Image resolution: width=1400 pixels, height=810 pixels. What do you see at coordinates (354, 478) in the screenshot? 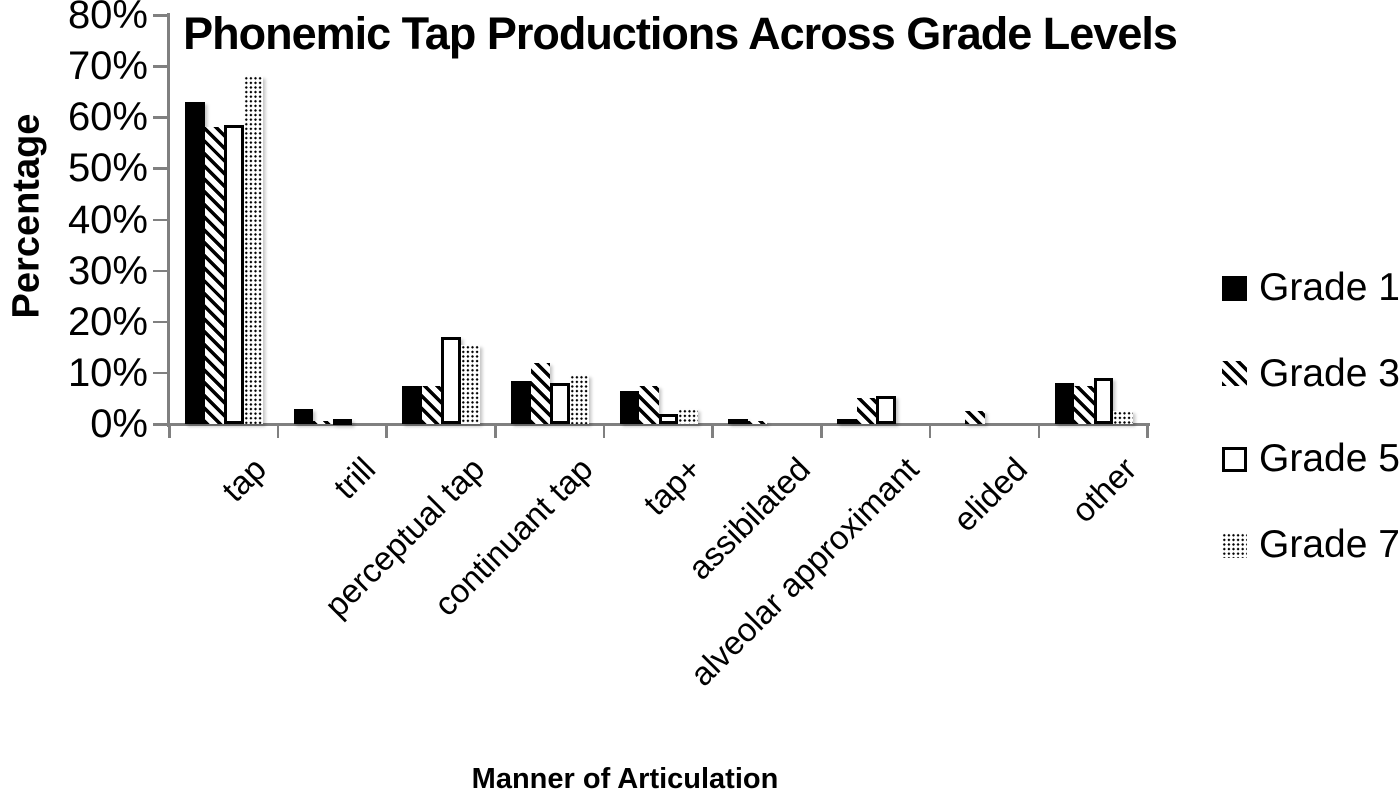
I see `x-tick-label: trill` at bounding box center [354, 478].